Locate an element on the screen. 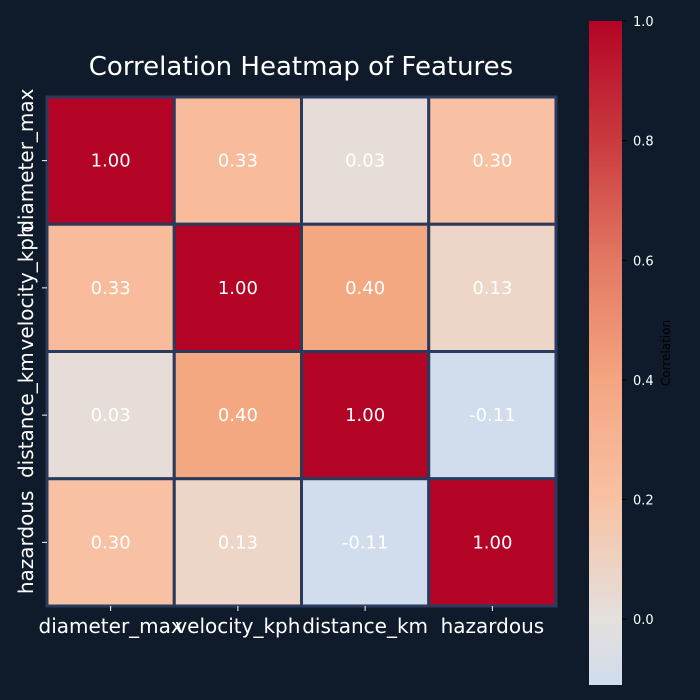 This screenshot has height=700, width=700. x-tick-label: hazardous is located at coordinates (493, 626).